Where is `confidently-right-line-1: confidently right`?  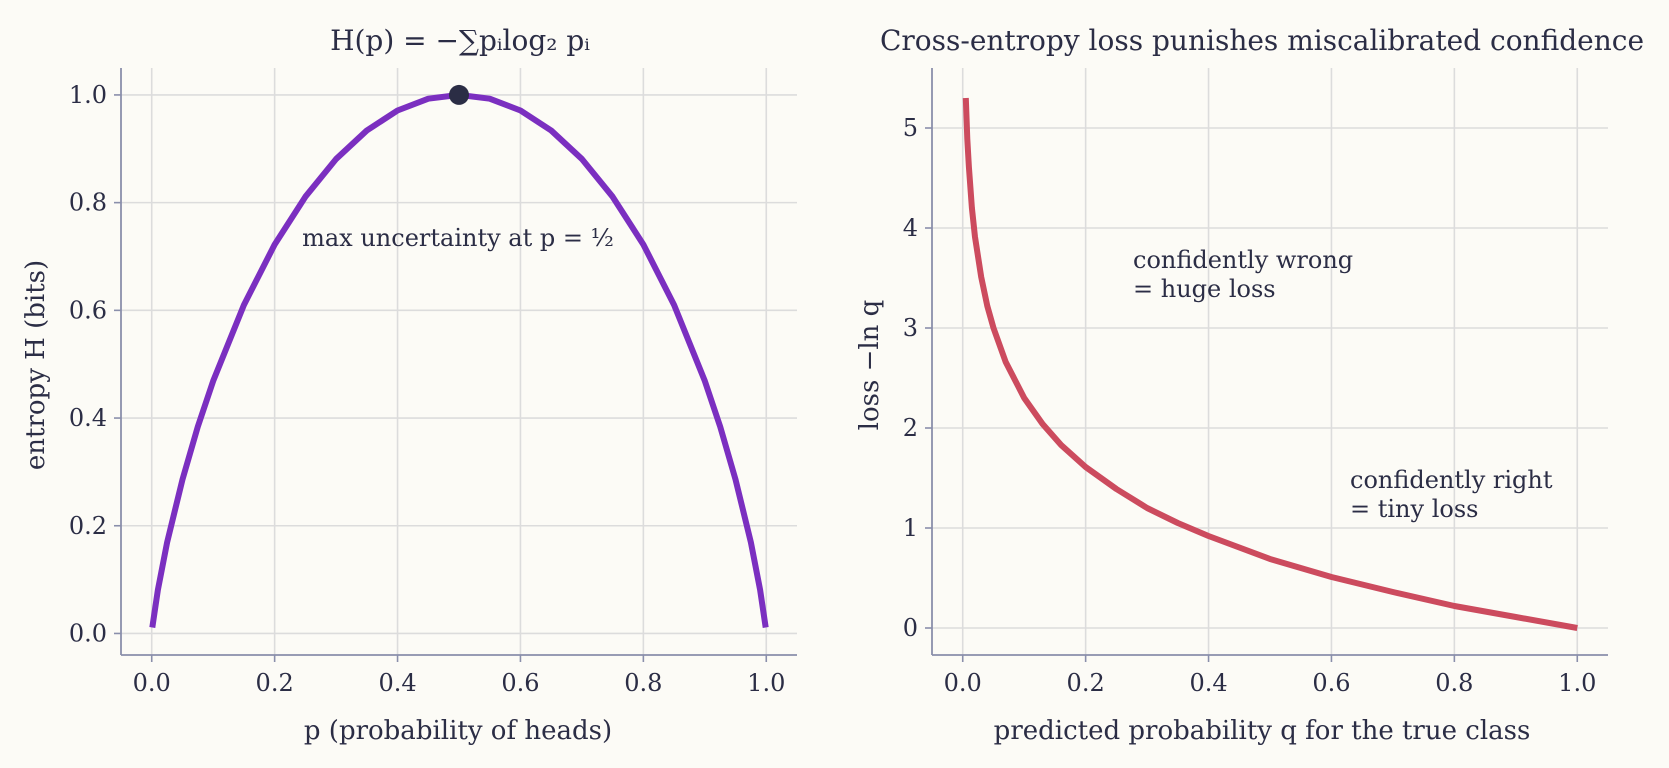
confidently-right-line-1: confidently right is located at coordinates (1451, 480).